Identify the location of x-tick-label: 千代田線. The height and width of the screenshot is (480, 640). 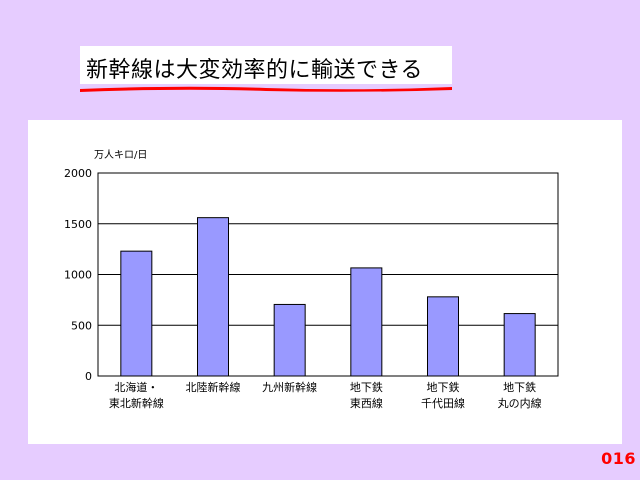
(443, 403).